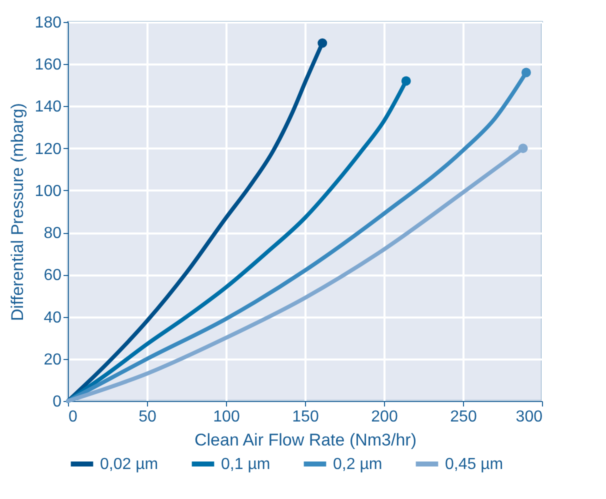 This screenshot has height=499, width=606. What do you see at coordinates (226, 417) in the screenshot?
I see `x-tick-label: 100` at bounding box center [226, 417].